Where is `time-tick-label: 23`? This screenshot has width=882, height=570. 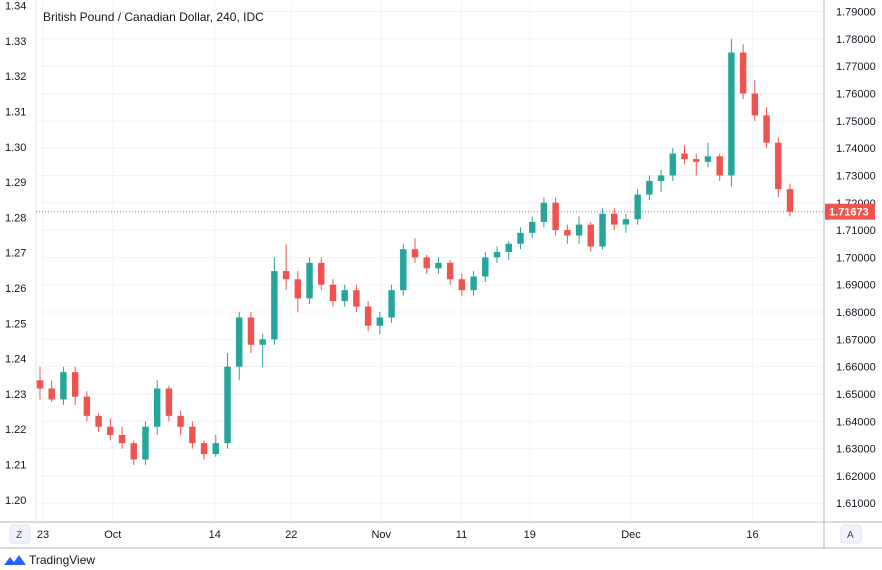
time-tick-label: 23 is located at coordinates (43, 535).